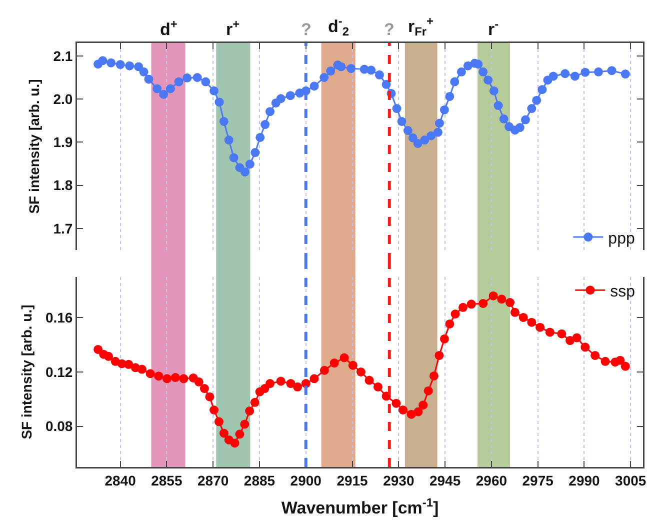  What do you see at coordinates (59, 426) in the screenshot?
I see `y-tick-label: 0.08` at bounding box center [59, 426].